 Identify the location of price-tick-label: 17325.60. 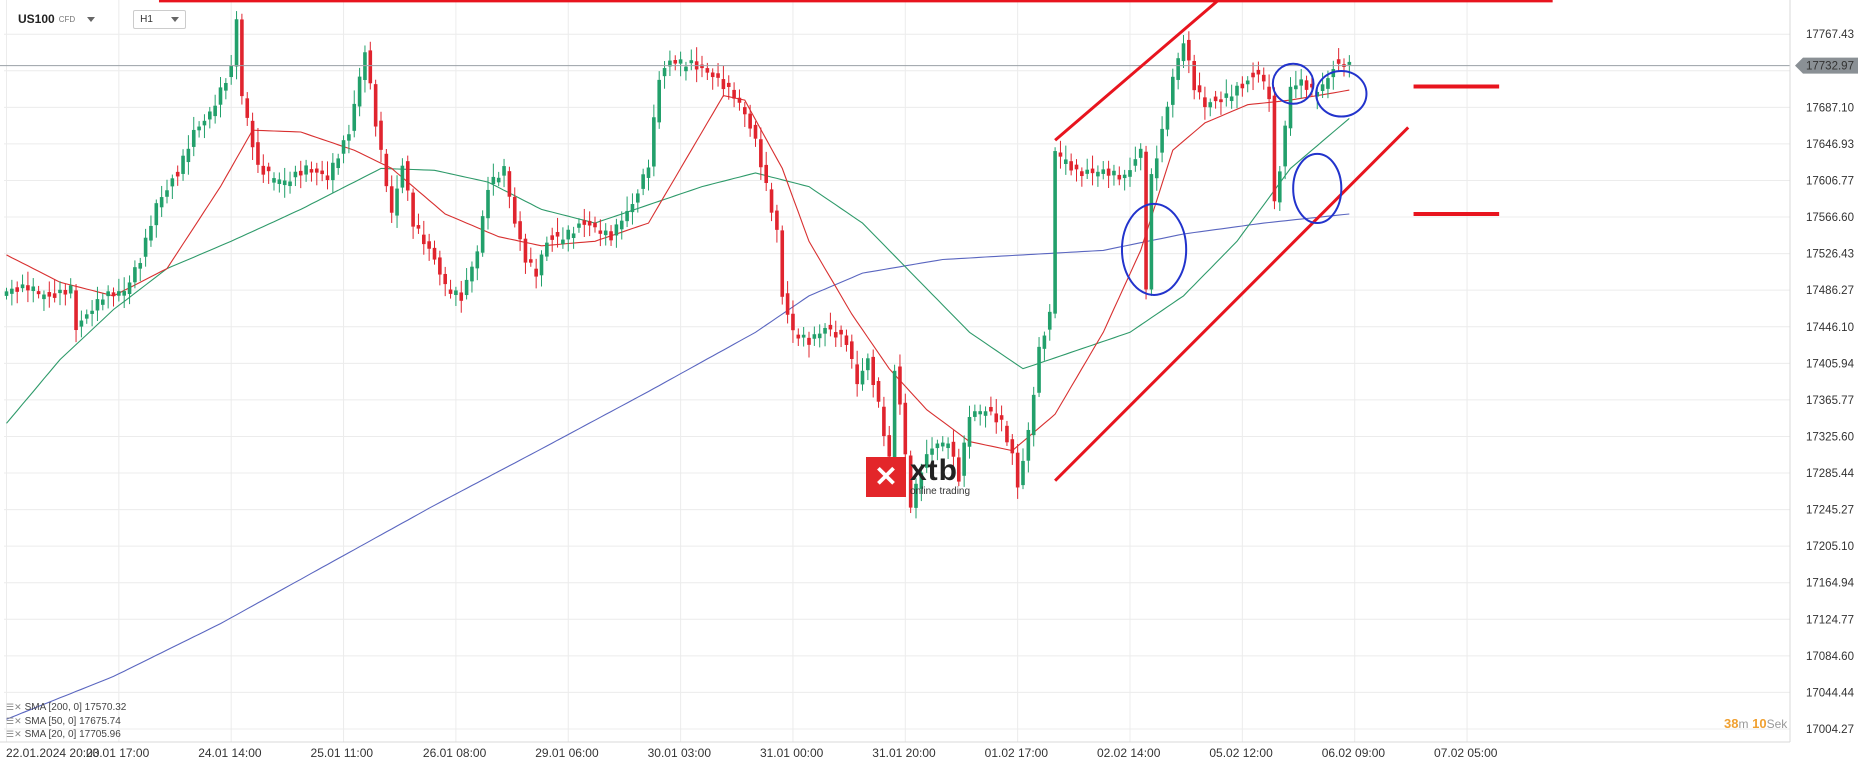
(1830, 437).